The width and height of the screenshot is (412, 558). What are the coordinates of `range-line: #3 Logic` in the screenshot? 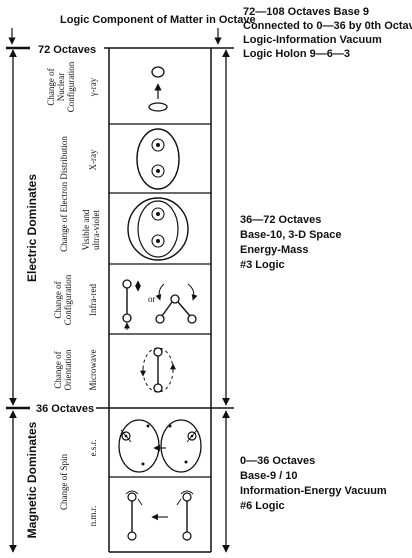 It's located at (262, 265).